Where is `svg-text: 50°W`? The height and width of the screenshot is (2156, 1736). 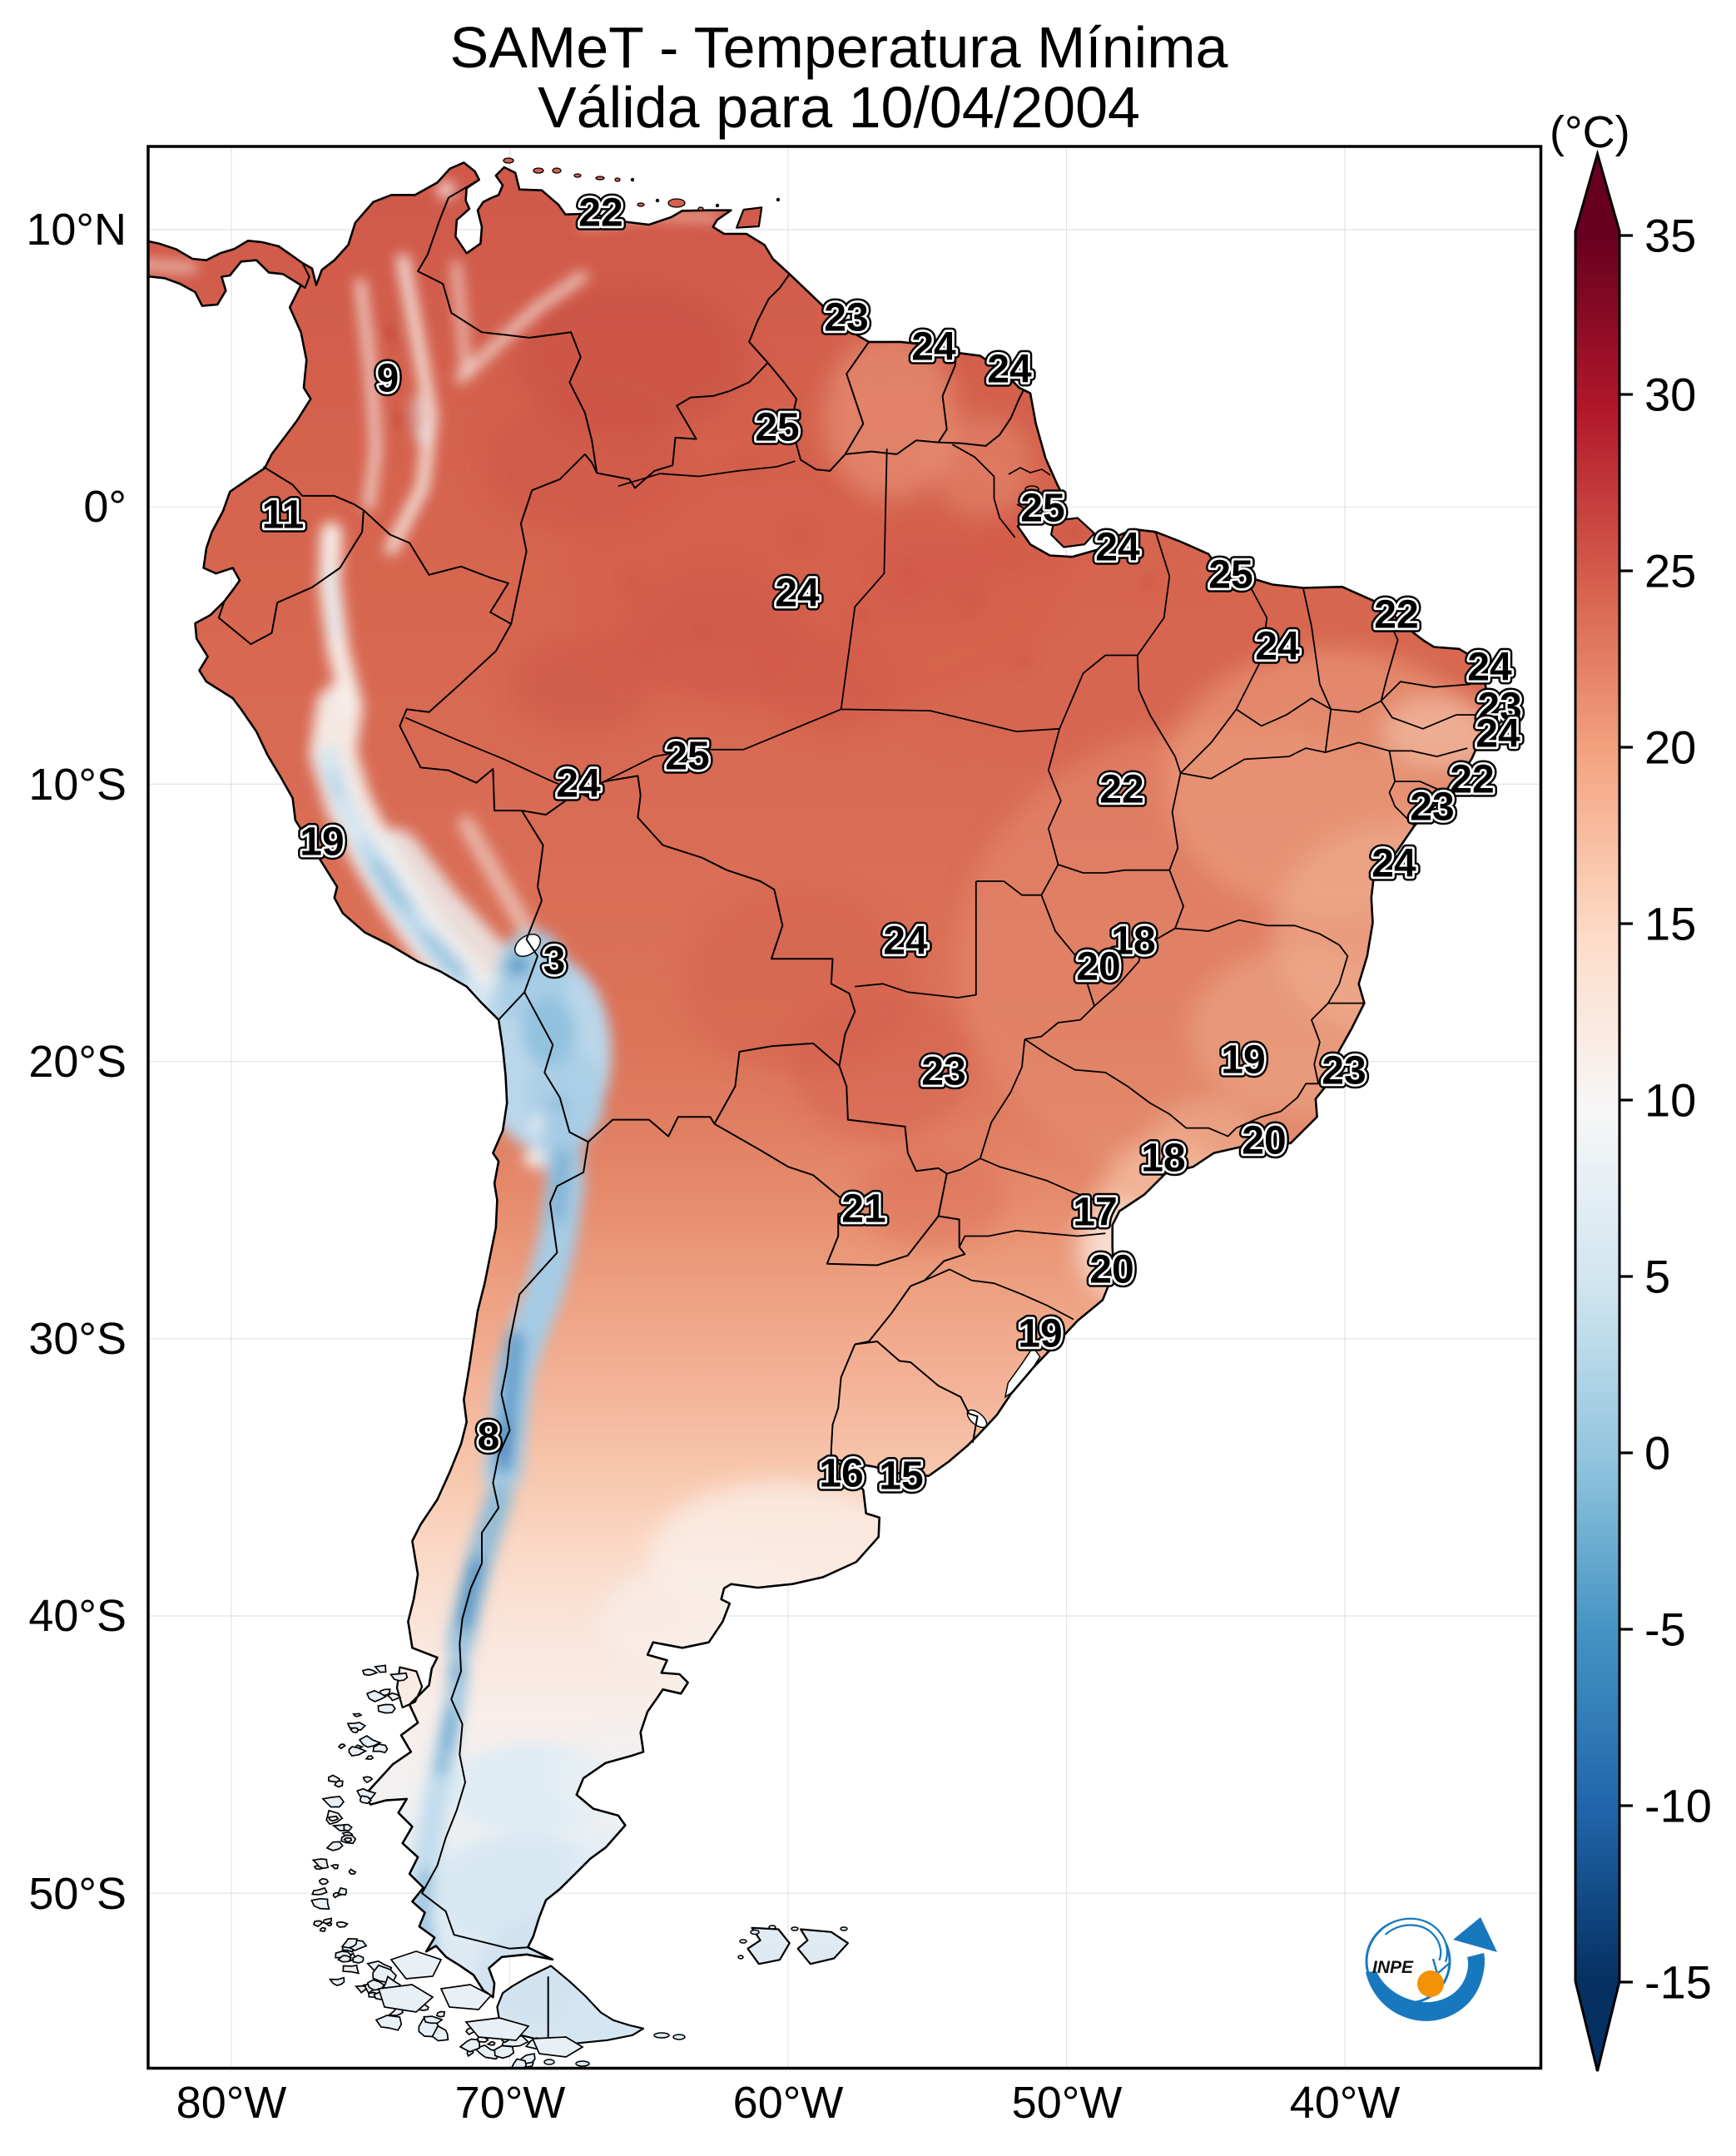
svg-text: 50°W is located at coordinates (1068, 2103).